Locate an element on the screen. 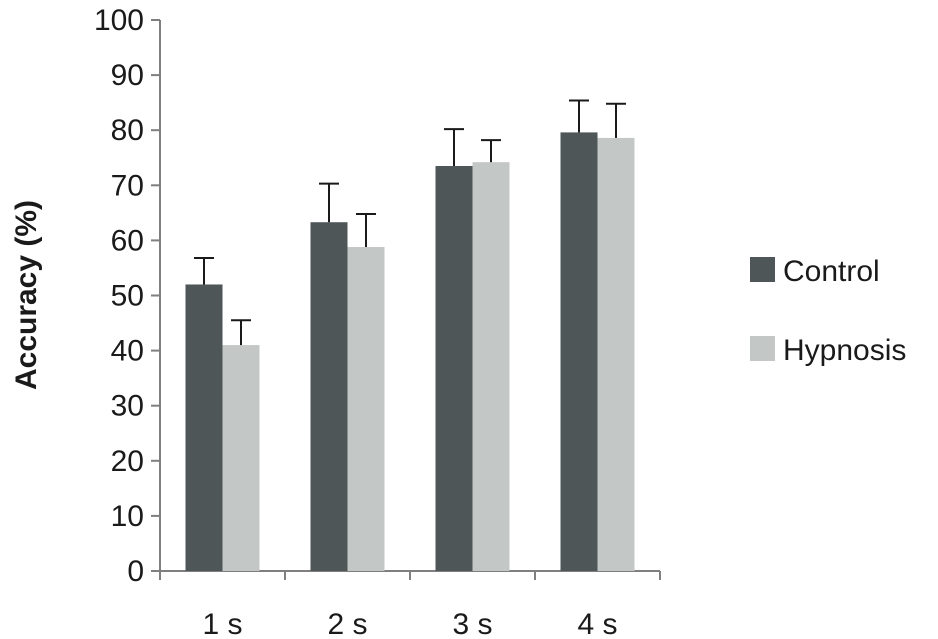  legend-label-control: Control is located at coordinates (831, 271).